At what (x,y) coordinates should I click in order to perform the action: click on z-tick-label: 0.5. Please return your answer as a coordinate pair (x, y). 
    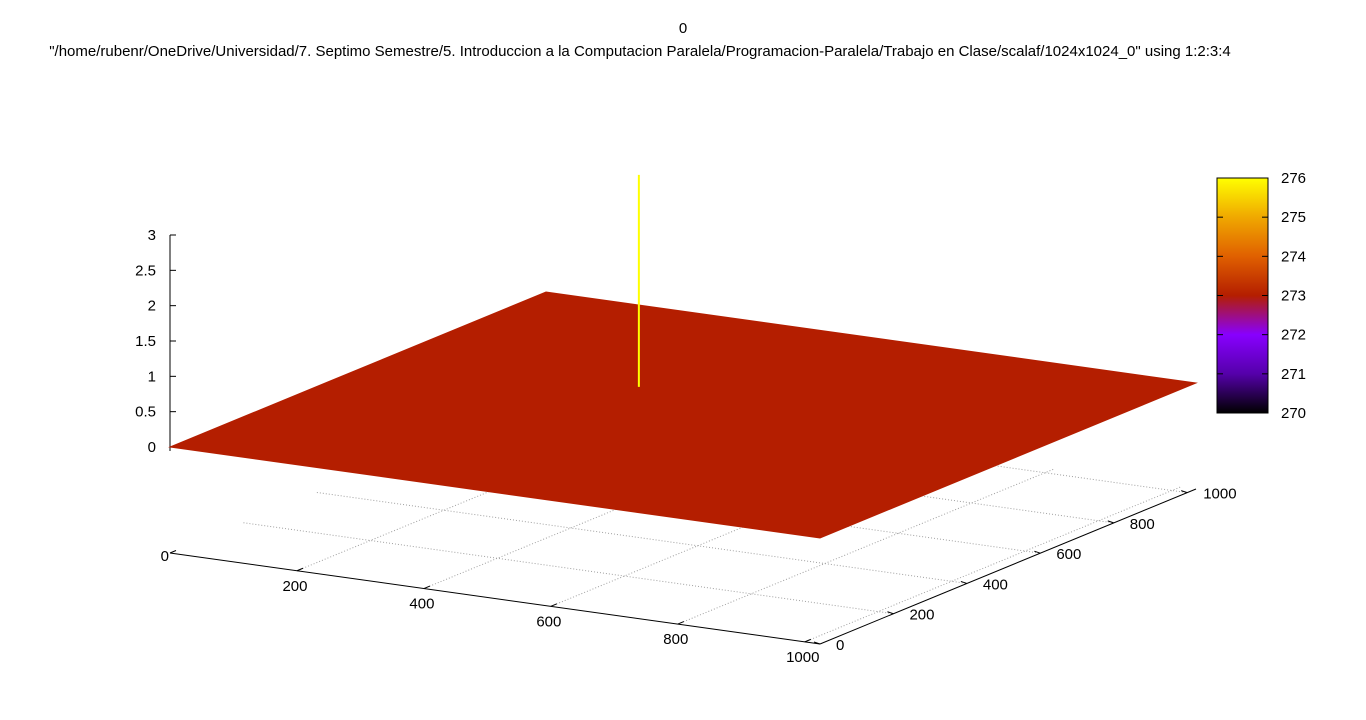
    Looking at the image, I should click on (145, 412).